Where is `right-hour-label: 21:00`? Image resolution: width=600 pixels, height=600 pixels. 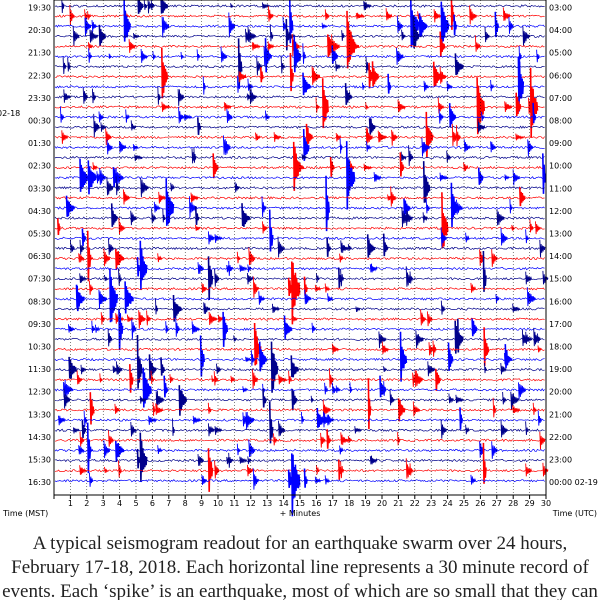
right-hour-label: 21:00 is located at coordinates (560, 414).